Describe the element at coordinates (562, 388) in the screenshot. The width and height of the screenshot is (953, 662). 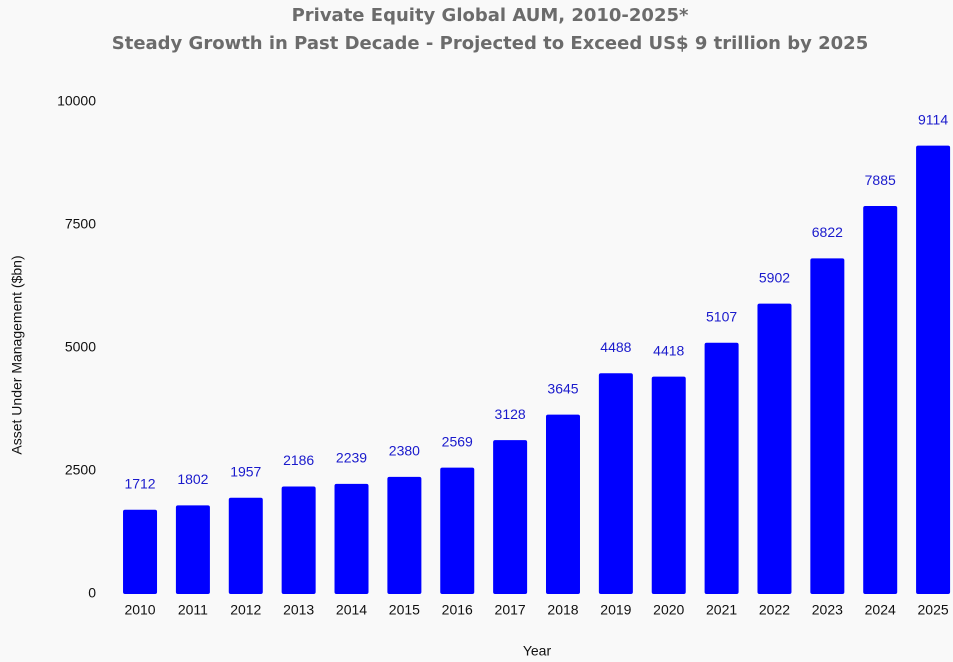
I see `value-label: 3645` at that location.